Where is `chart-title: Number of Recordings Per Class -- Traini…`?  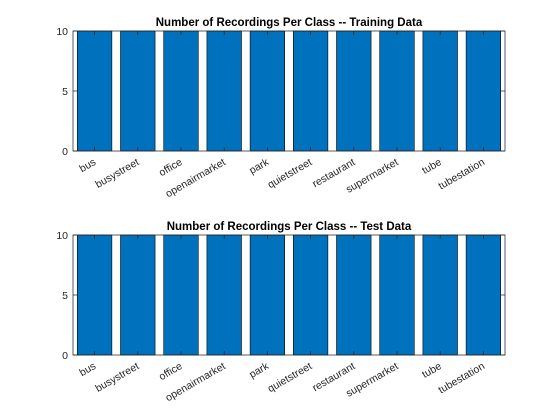
chart-title: Number of Recordings Per Class -- Traini… is located at coordinates (289, 23).